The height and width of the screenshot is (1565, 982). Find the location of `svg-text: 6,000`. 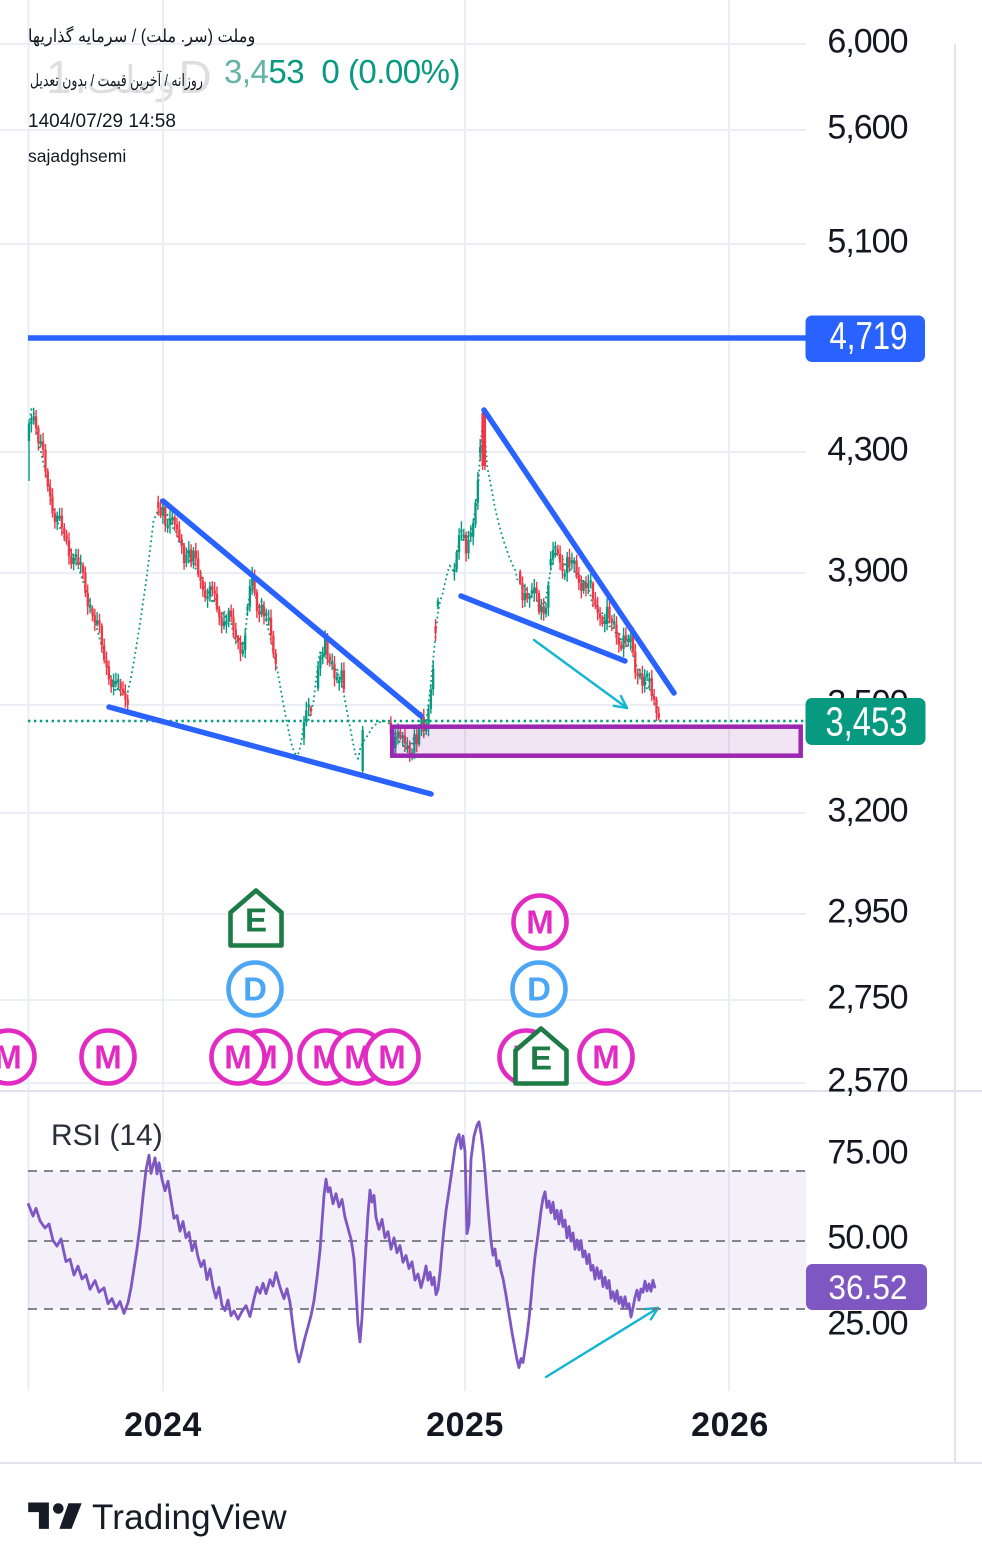

svg-text: 6,000 is located at coordinates (867, 42).